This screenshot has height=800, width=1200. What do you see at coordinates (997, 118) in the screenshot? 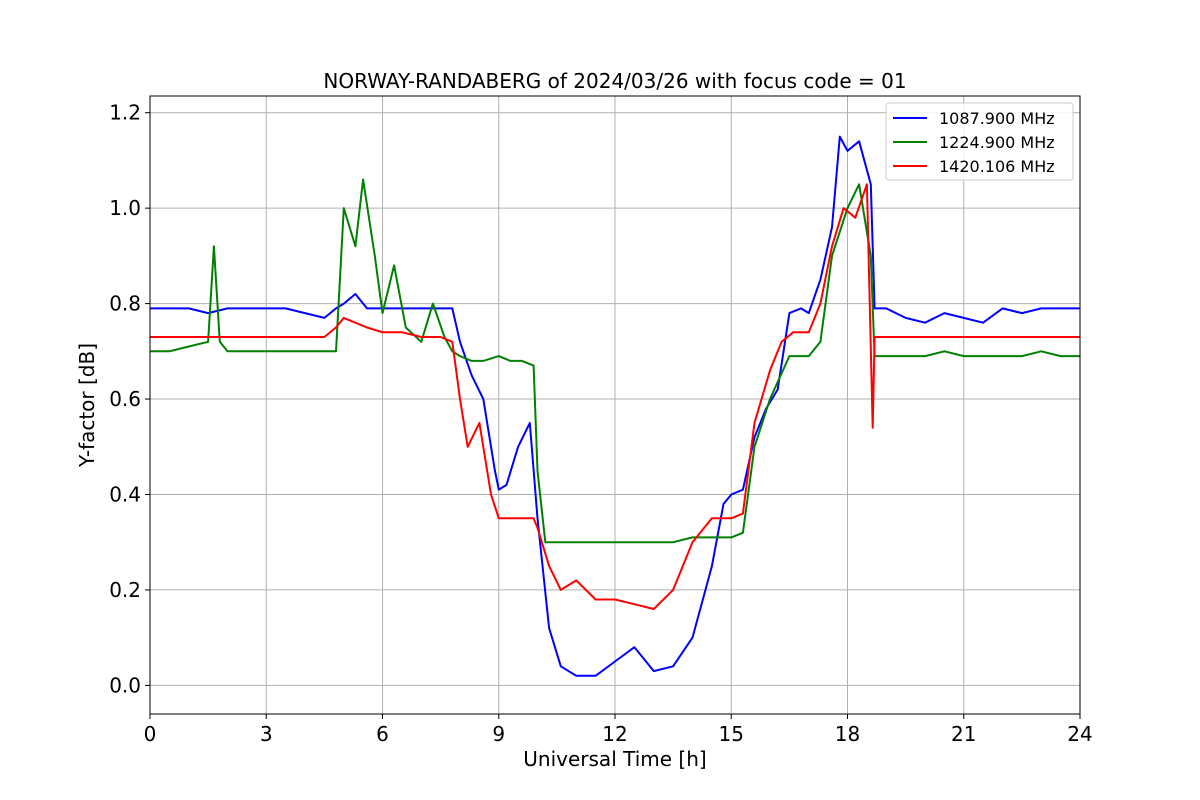
I see `legend-label: 1087.900 MHz` at bounding box center [997, 118].